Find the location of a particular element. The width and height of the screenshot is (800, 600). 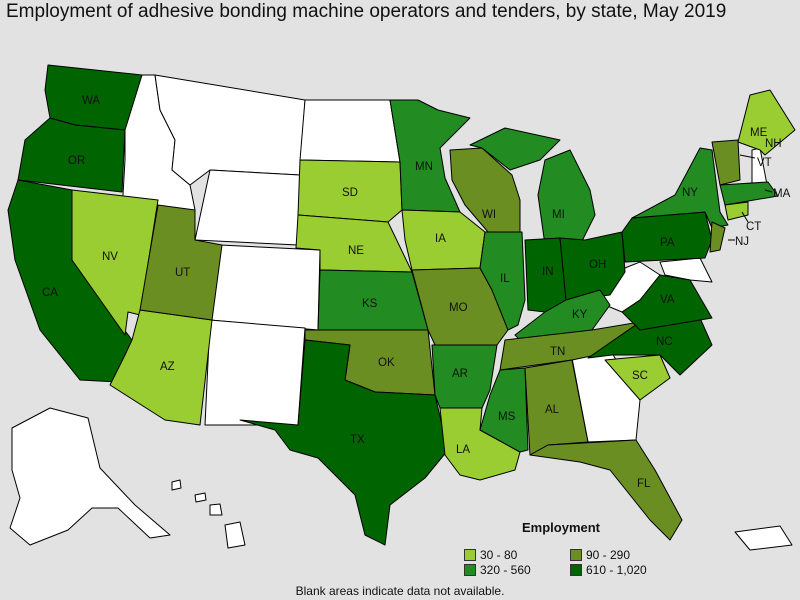

legend-item-bin-4: 610 - 1,020 is located at coordinates (608, 570).